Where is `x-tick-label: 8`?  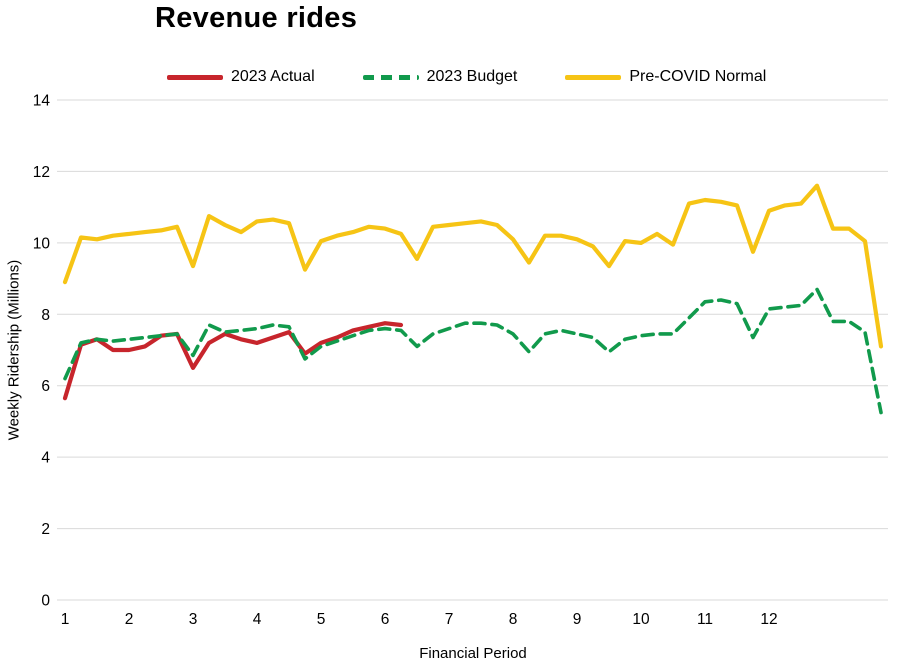 x-tick-label: 8 is located at coordinates (513, 619).